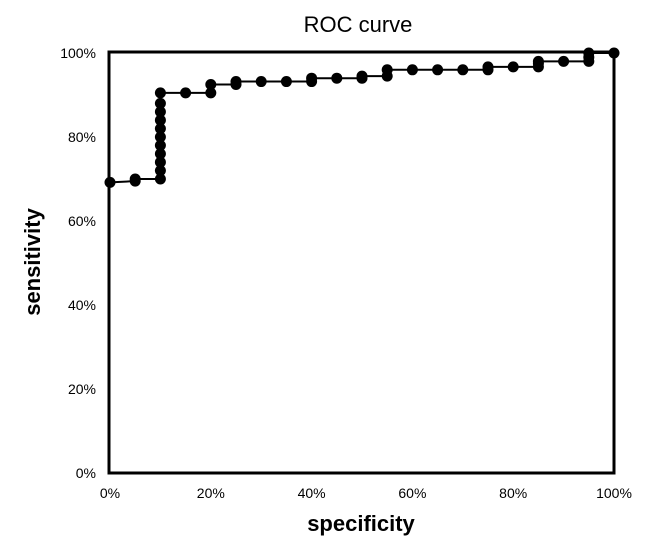 This screenshot has width=646, height=537. Describe the element at coordinates (358, 24) in the screenshot. I see `chart-title: ROC curve` at that location.